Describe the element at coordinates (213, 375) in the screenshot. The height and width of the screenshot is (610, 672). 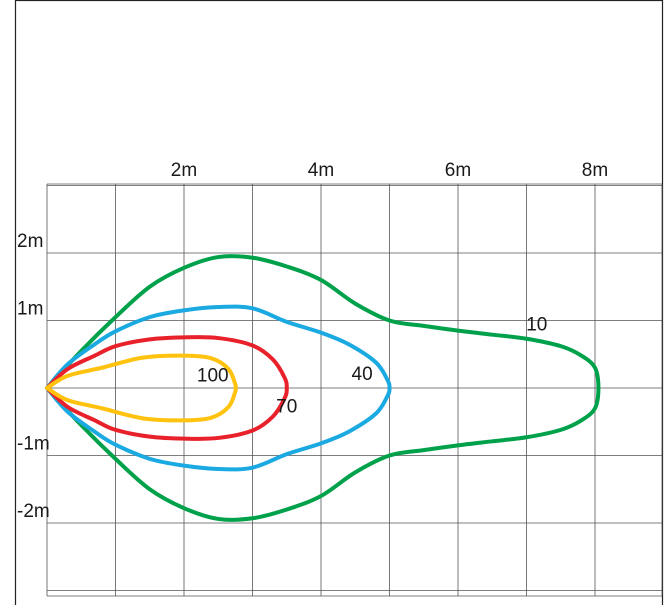
I see `curve-label-100: 100` at that location.